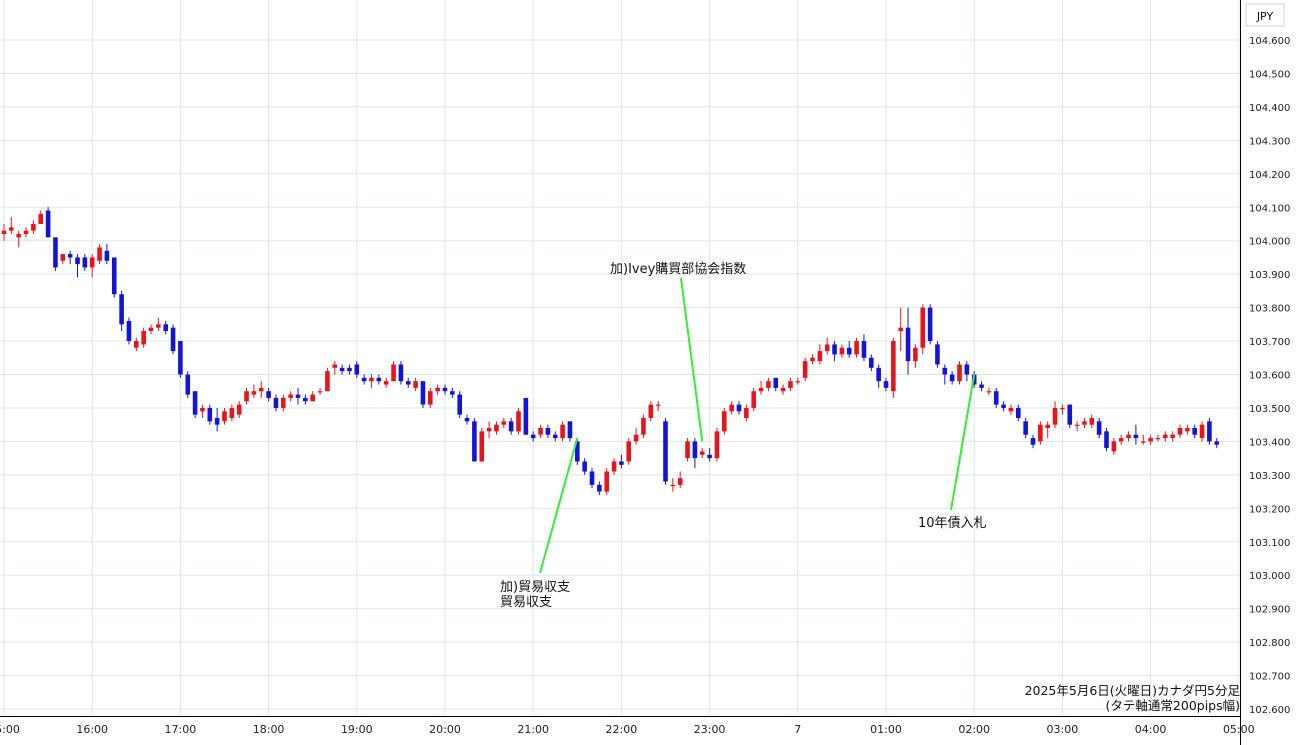  What do you see at coordinates (797, 729) in the screenshot?
I see `x-tick-label: 7` at bounding box center [797, 729].